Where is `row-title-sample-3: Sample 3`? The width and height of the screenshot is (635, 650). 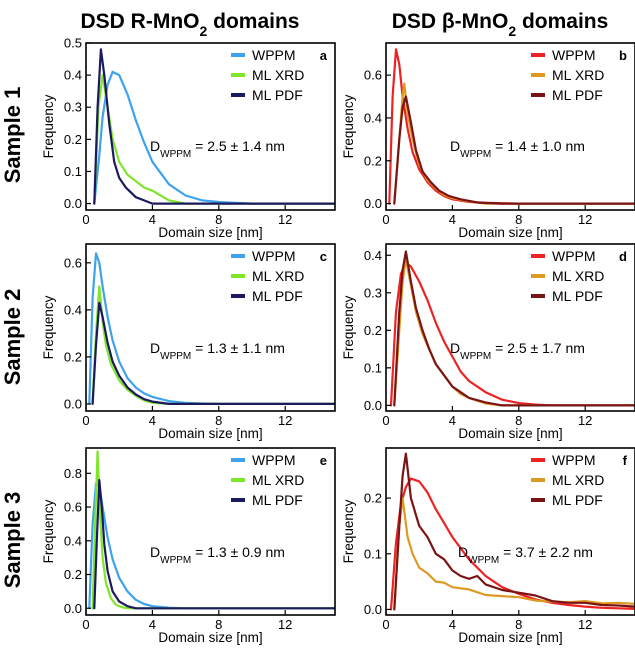
row-title-sample-3: Sample 3 is located at coordinates (12, 540).